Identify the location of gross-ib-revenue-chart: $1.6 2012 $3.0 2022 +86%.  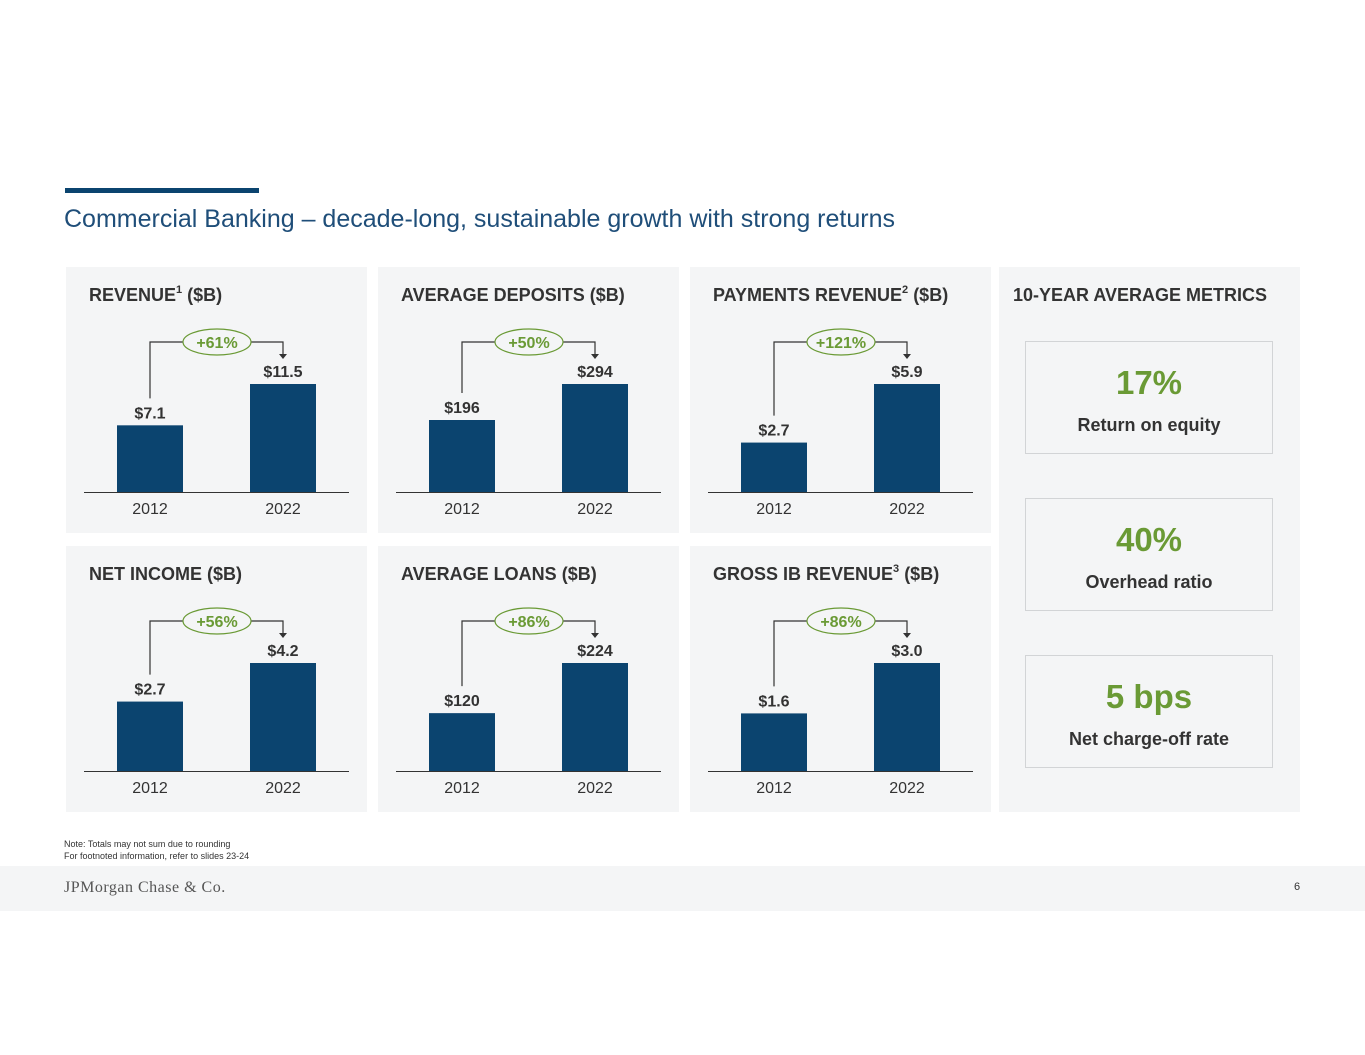
(840, 702).